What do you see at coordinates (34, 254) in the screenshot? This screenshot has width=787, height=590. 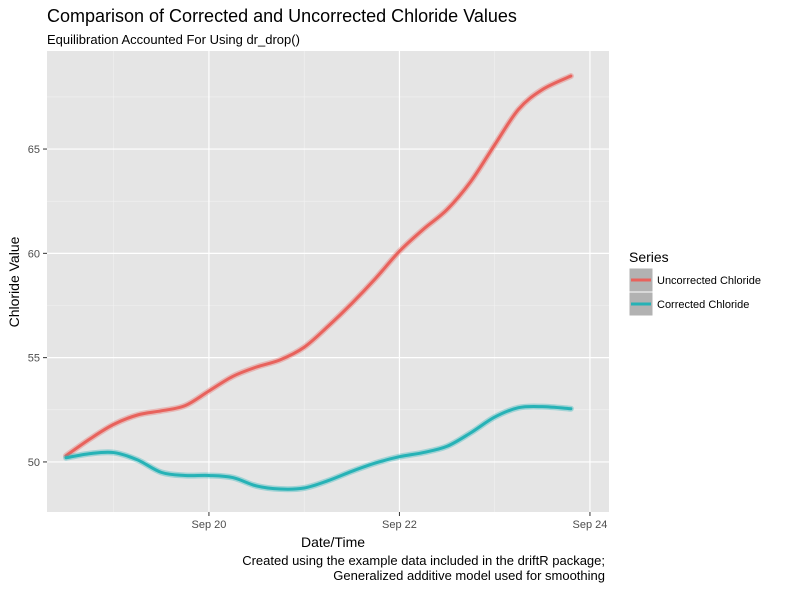 I see `y-tick-label: 60` at bounding box center [34, 254].